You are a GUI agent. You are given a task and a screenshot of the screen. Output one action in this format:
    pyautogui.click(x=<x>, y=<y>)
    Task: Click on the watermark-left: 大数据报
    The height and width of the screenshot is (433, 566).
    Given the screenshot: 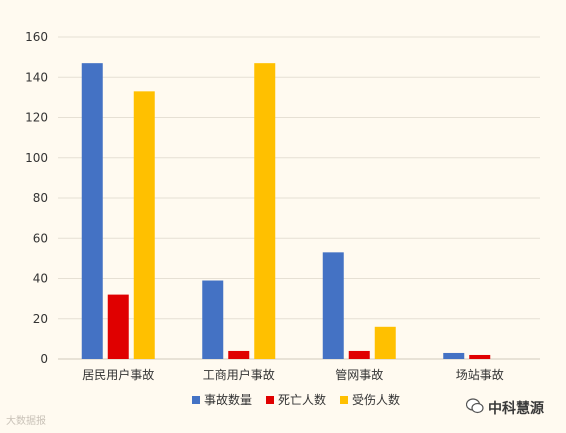 What is the action you would take?
    pyautogui.click(x=26, y=421)
    